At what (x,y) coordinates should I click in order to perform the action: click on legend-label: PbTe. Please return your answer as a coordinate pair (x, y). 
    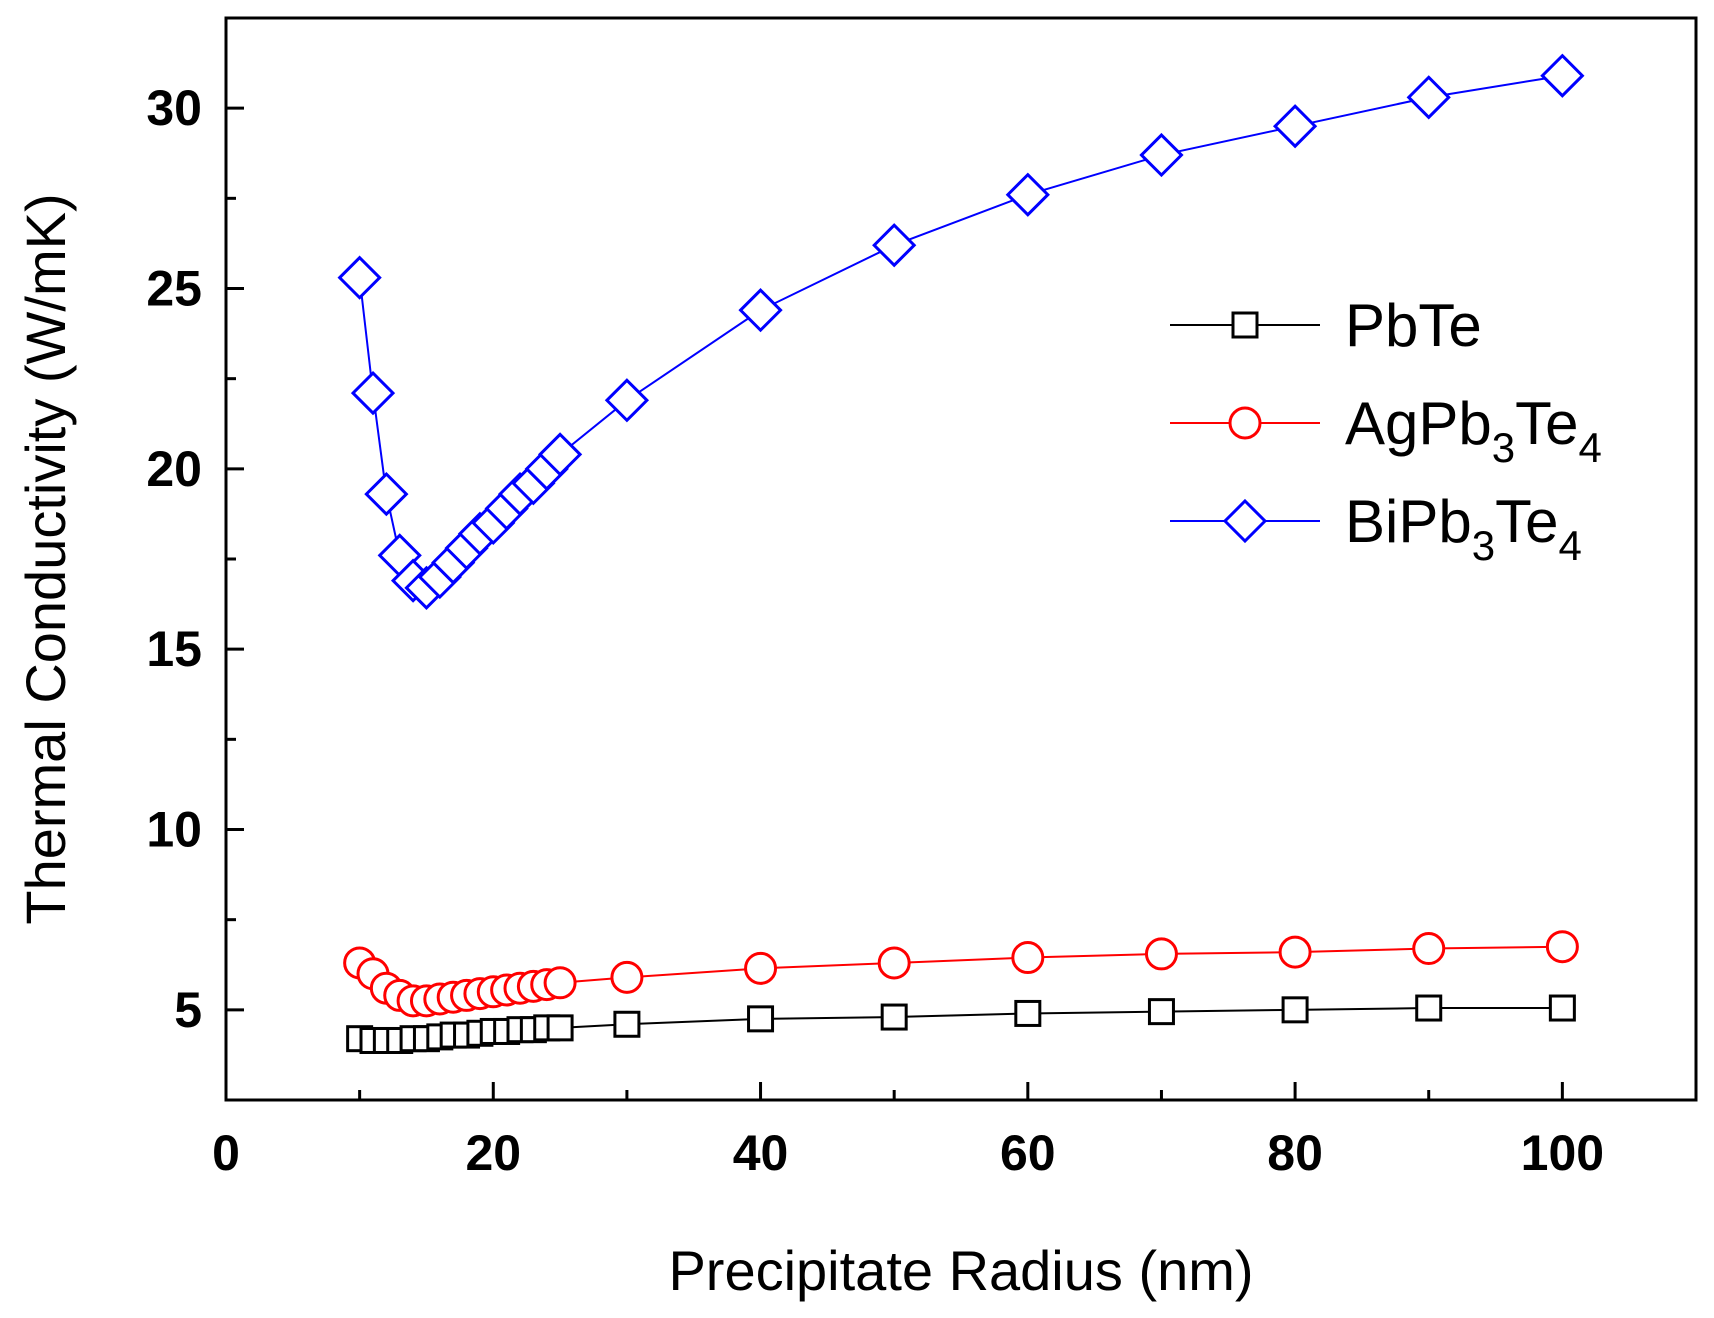
    Looking at the image, I should click on (1413, 325).